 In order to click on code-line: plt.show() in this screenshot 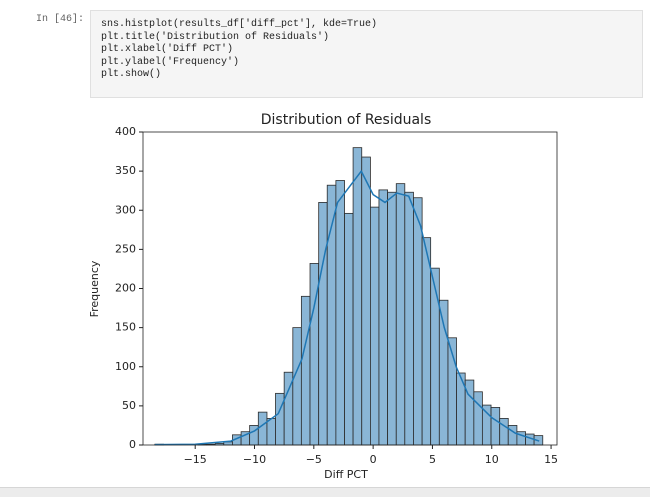, I will do `click(131, 74)`.